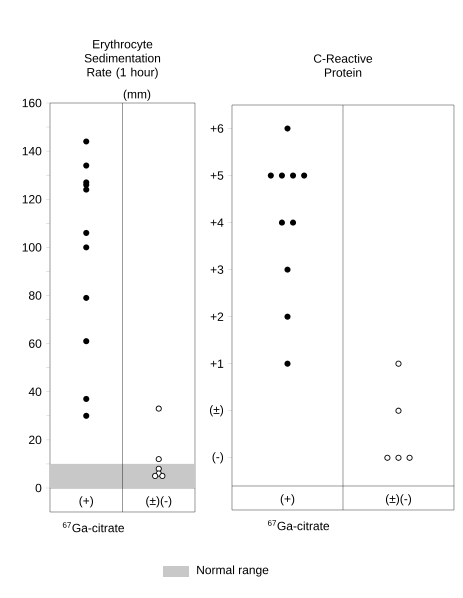 Image resolution: width=463 pixels, height=598 pixels. I want to click on y-tick-label: +6, so click(217, 128).